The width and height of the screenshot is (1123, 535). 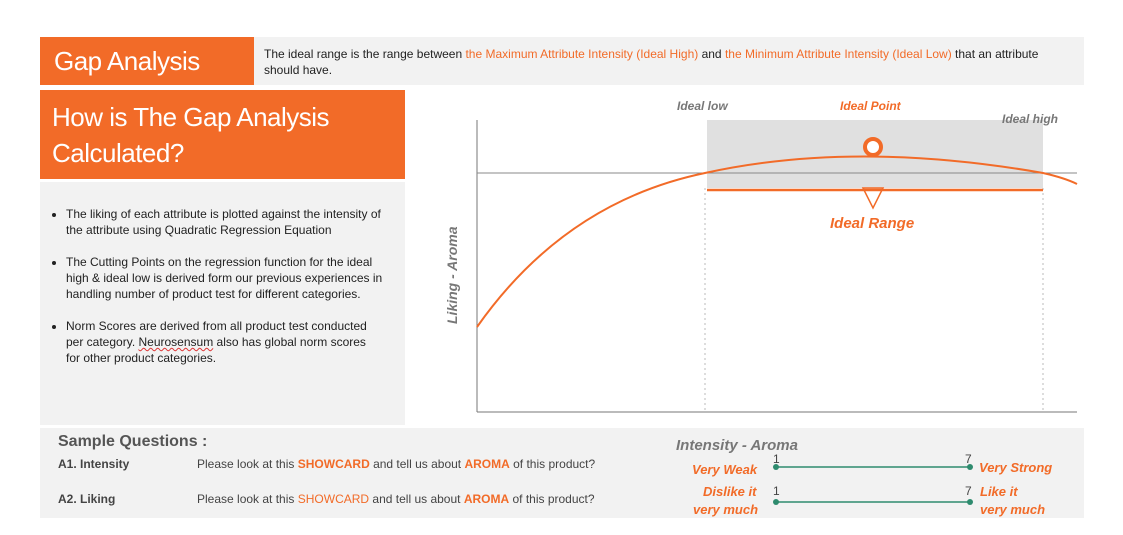 What do you see at coordinates (1030, 119) in the screenshot?
I see `ideal-high-label: Ideal high` at bounding box center [1030, 119].